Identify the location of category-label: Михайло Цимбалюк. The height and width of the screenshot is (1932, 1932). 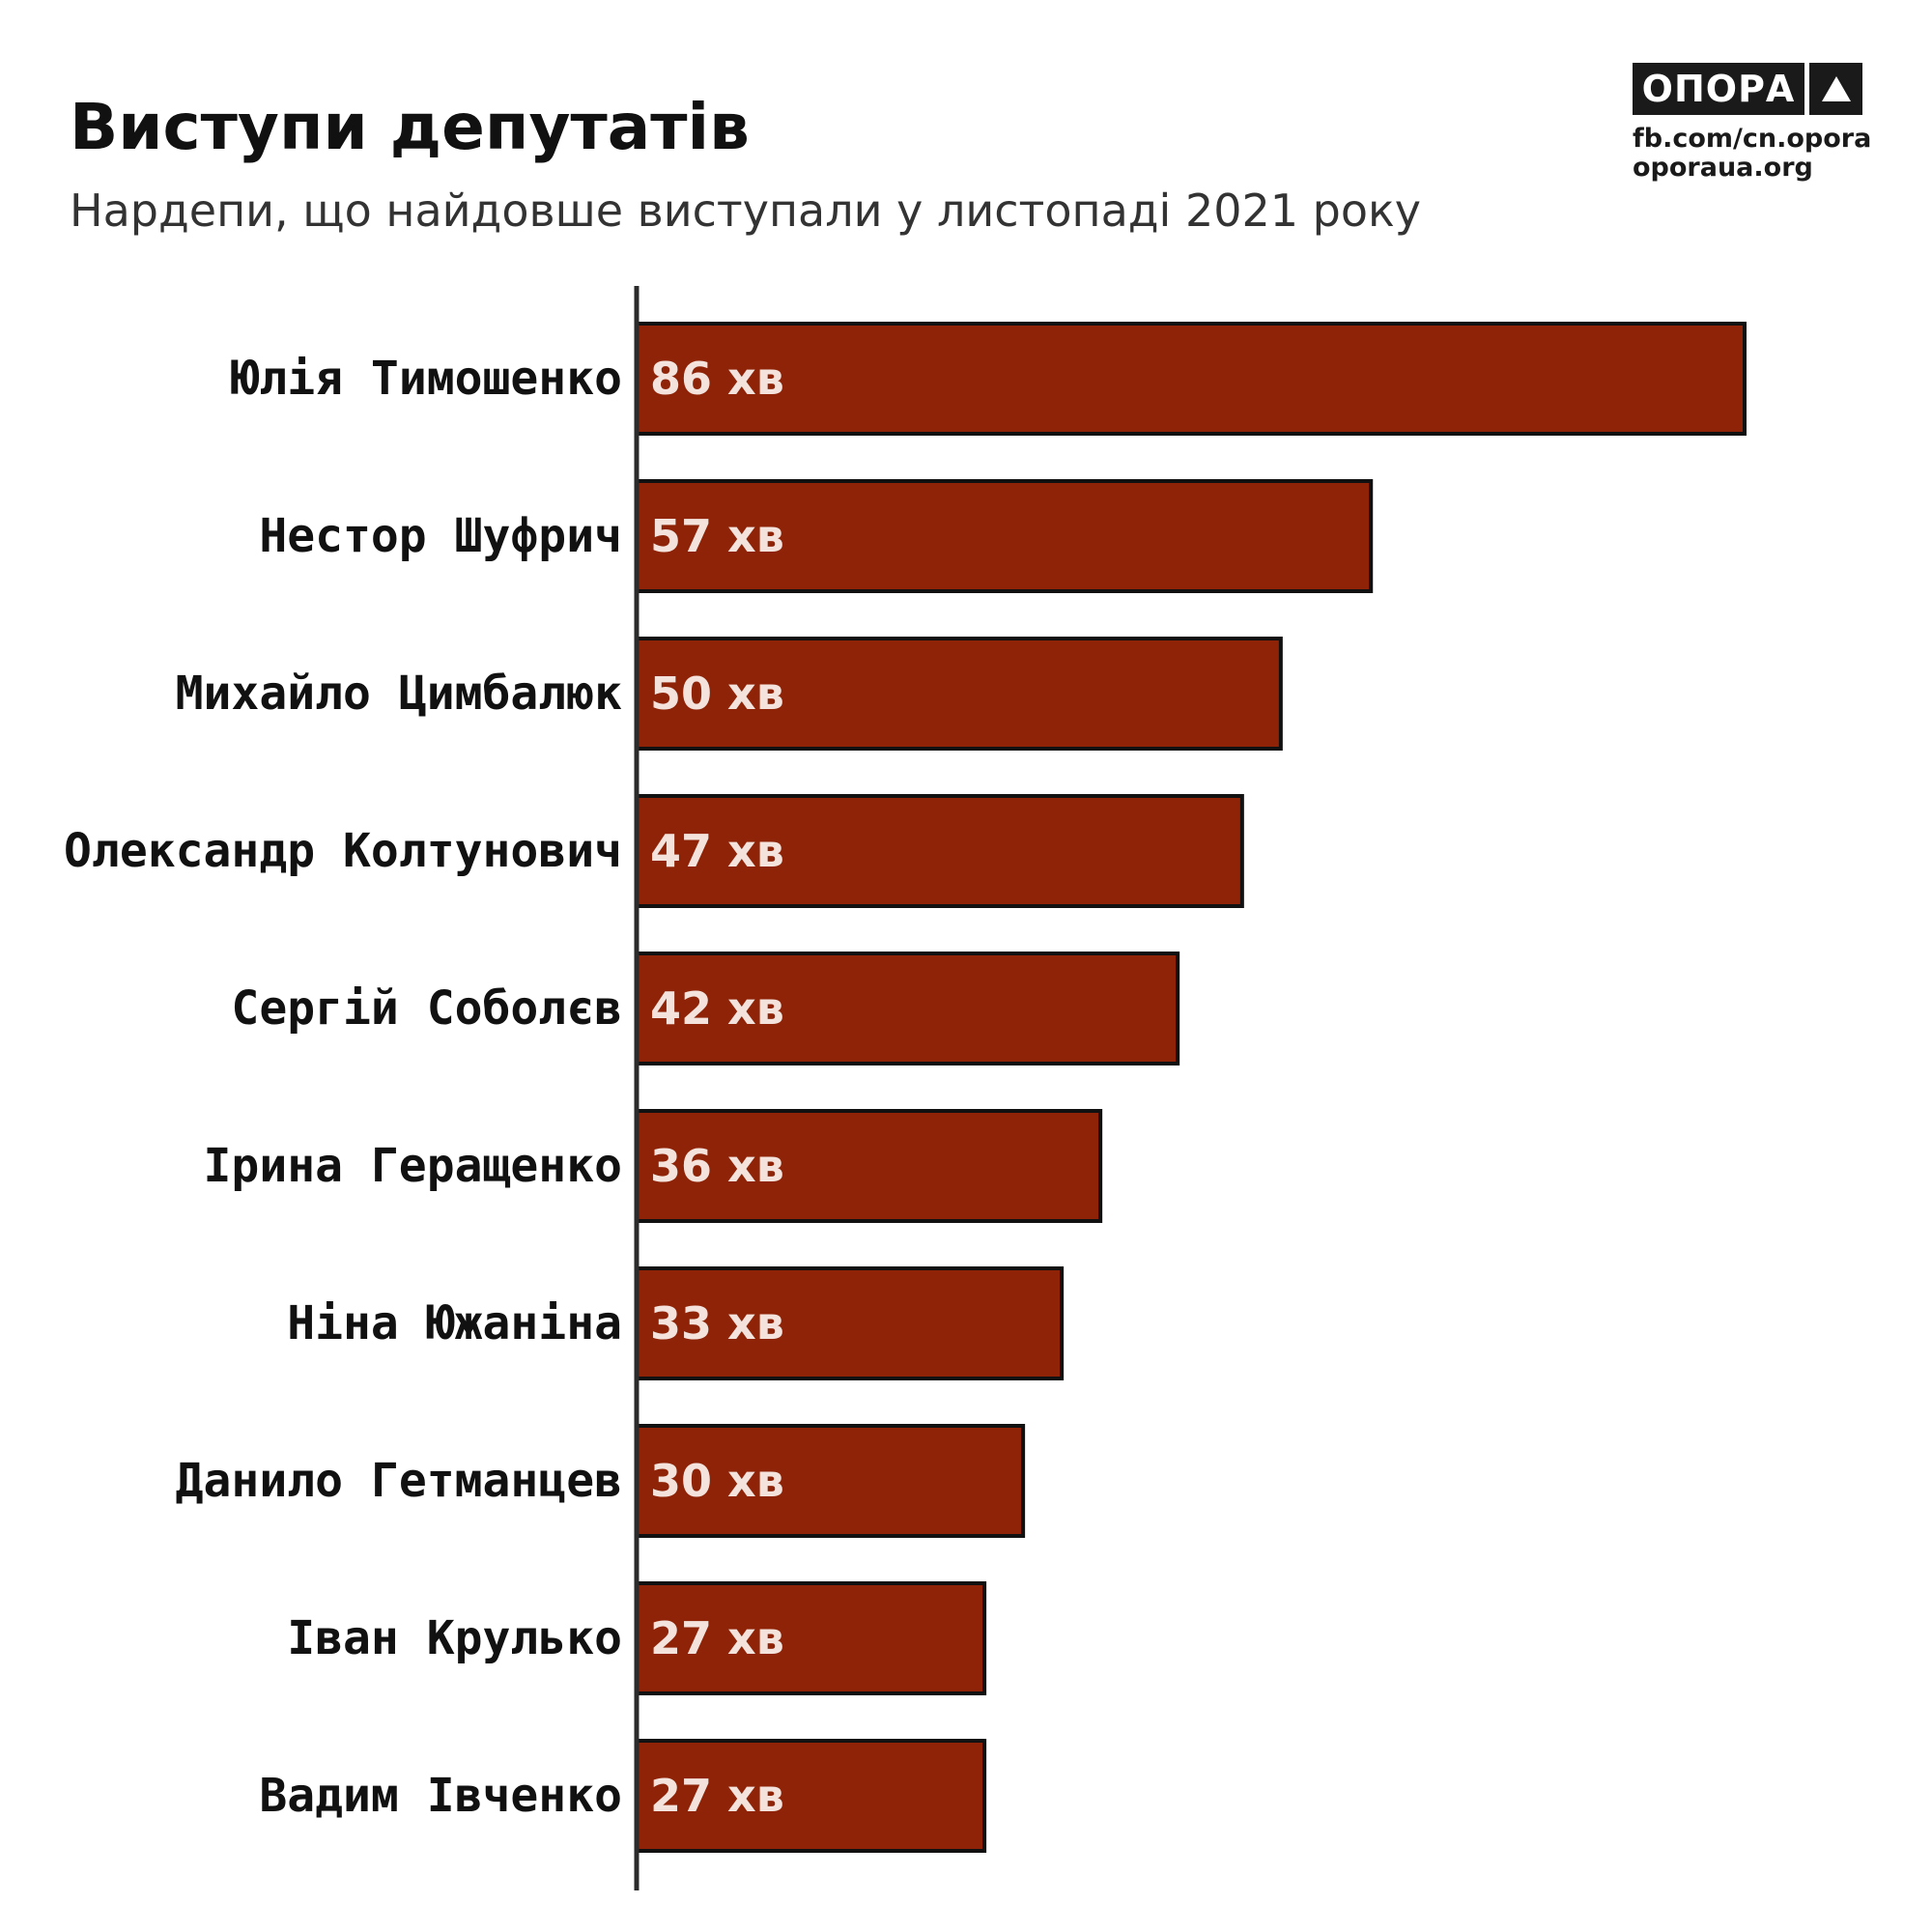
(399, 694).